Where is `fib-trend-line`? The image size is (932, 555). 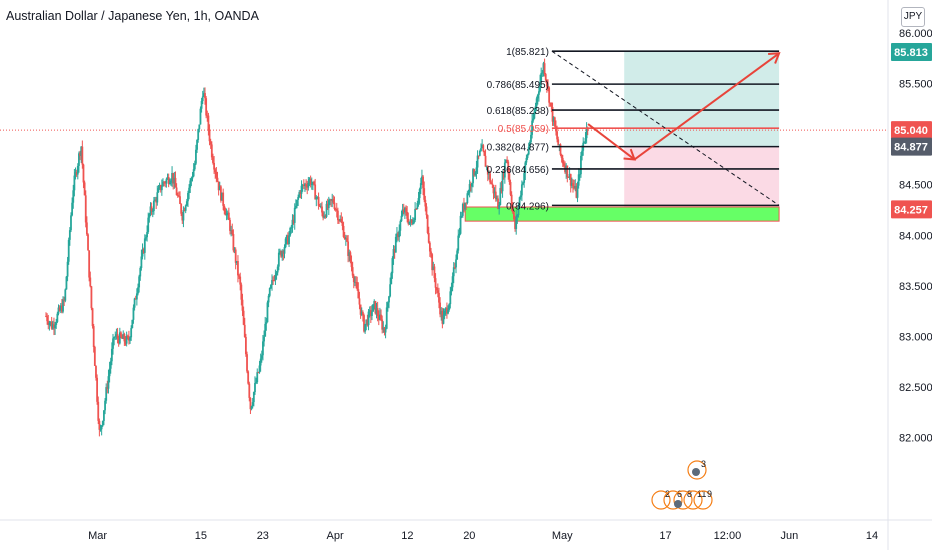
fib-trend-line is located at coordinates (665, 128).